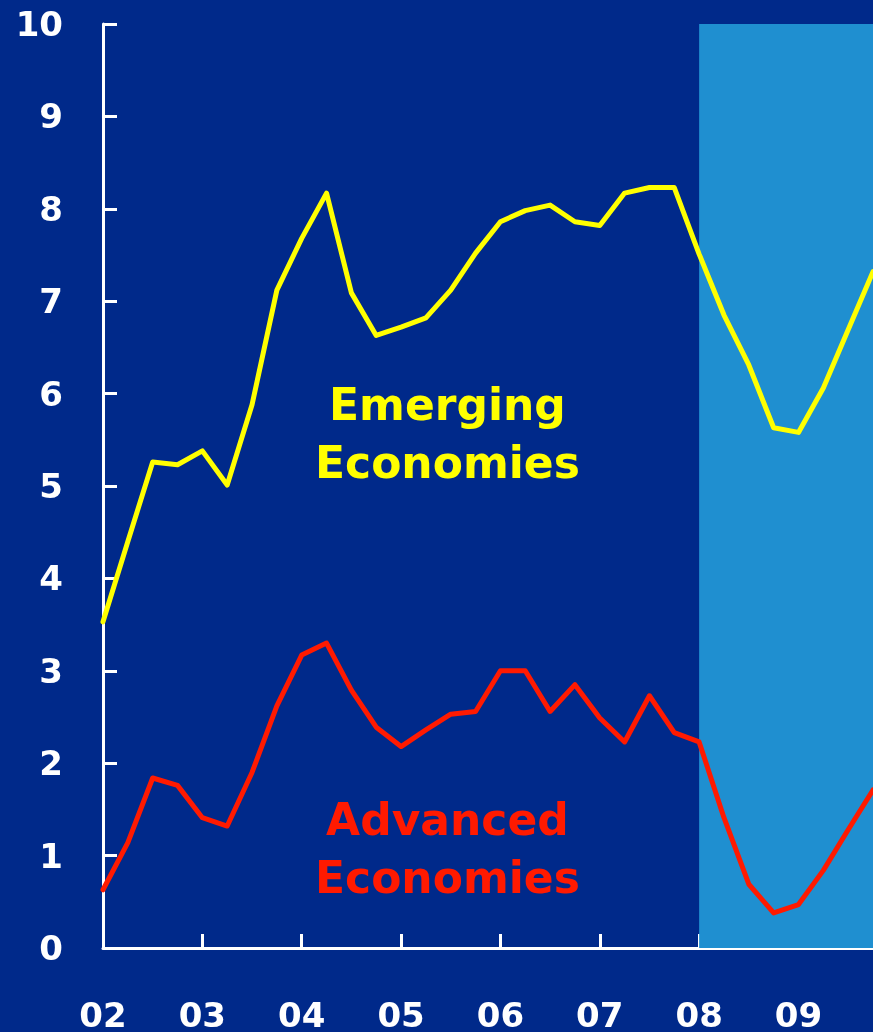 The height and width of the screenshot is (1032, 873). I want to click on y-tick-label: 9, so click(51, 116).